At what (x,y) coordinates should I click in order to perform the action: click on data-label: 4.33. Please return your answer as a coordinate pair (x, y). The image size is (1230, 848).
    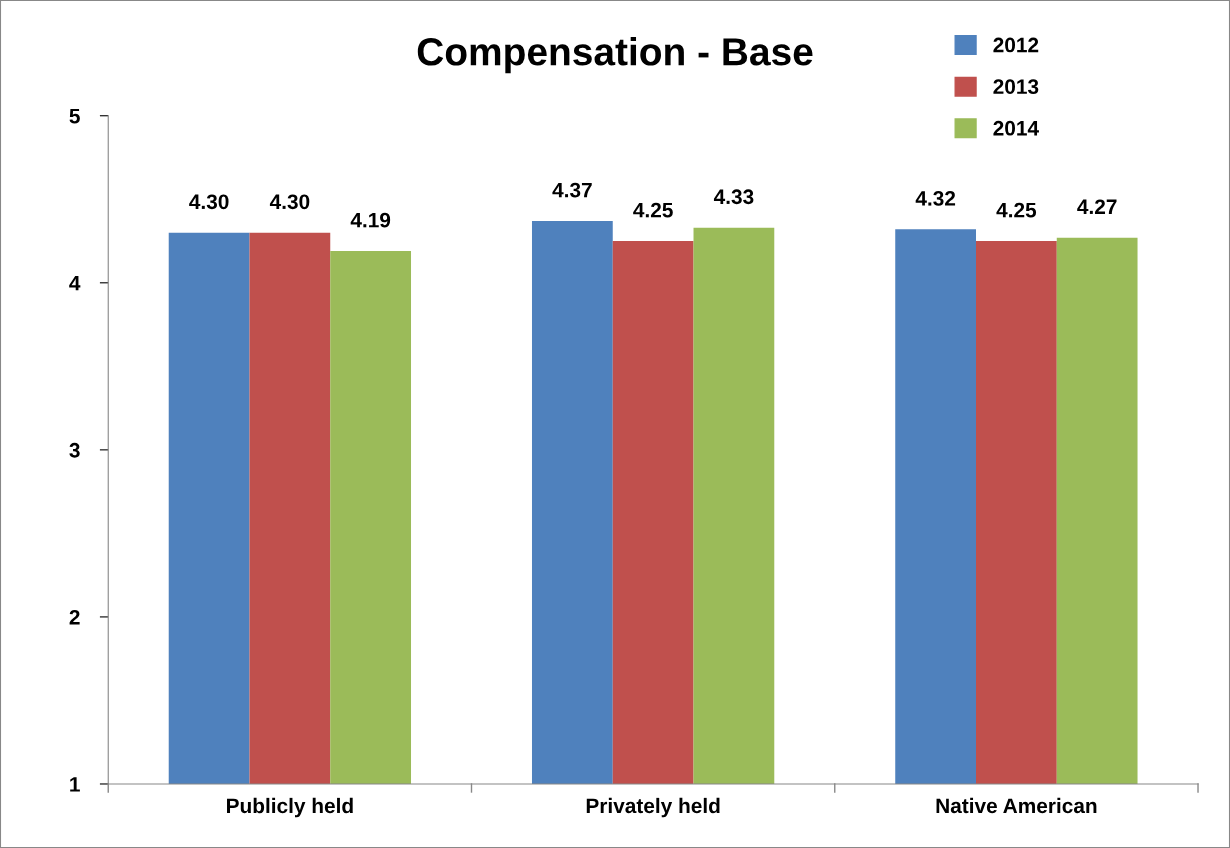
    Looking at the image, I should click on (733, 197).